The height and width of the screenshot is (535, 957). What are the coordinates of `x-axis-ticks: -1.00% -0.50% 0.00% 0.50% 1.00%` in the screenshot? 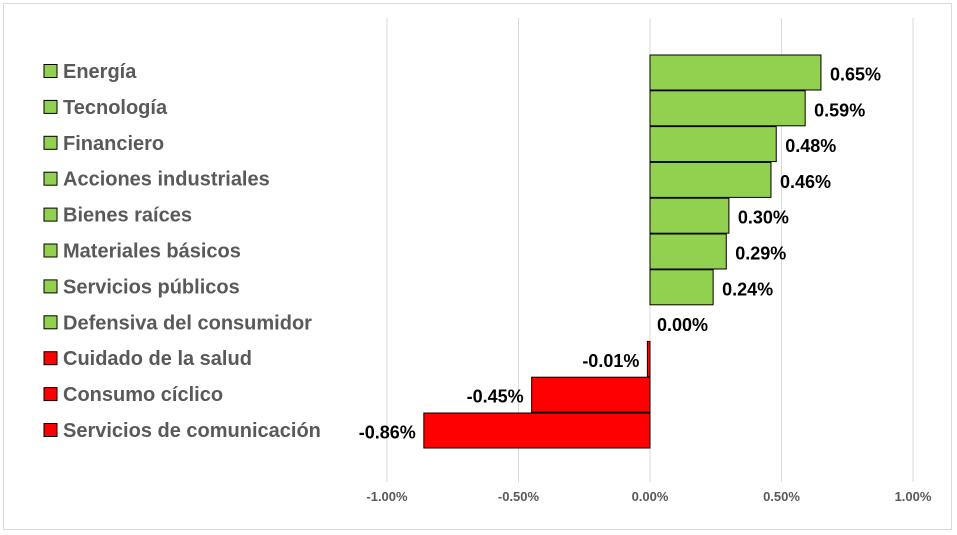 It's located at (648, 496).